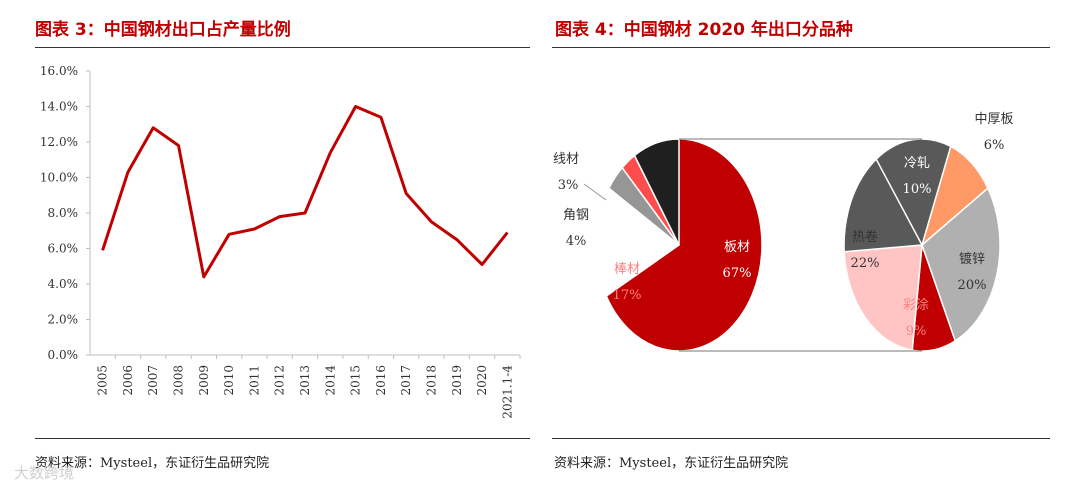 This screenshot has width=1080, height=493. Describe the element at coordinates (801, 47) in the screenshot. I see `right-title-rule` at that location.